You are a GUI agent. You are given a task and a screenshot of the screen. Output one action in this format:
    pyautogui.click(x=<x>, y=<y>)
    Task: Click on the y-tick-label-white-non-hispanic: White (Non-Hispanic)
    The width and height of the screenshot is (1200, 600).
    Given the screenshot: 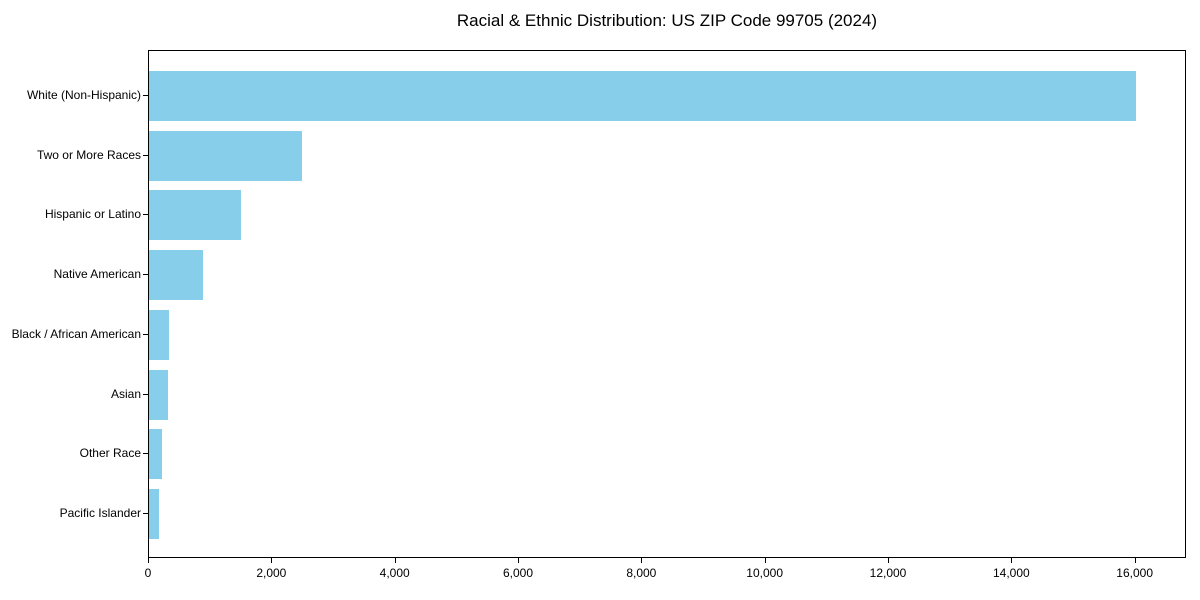 What is the action you would take?
    pyautogui.click(x=83, y=94)
    